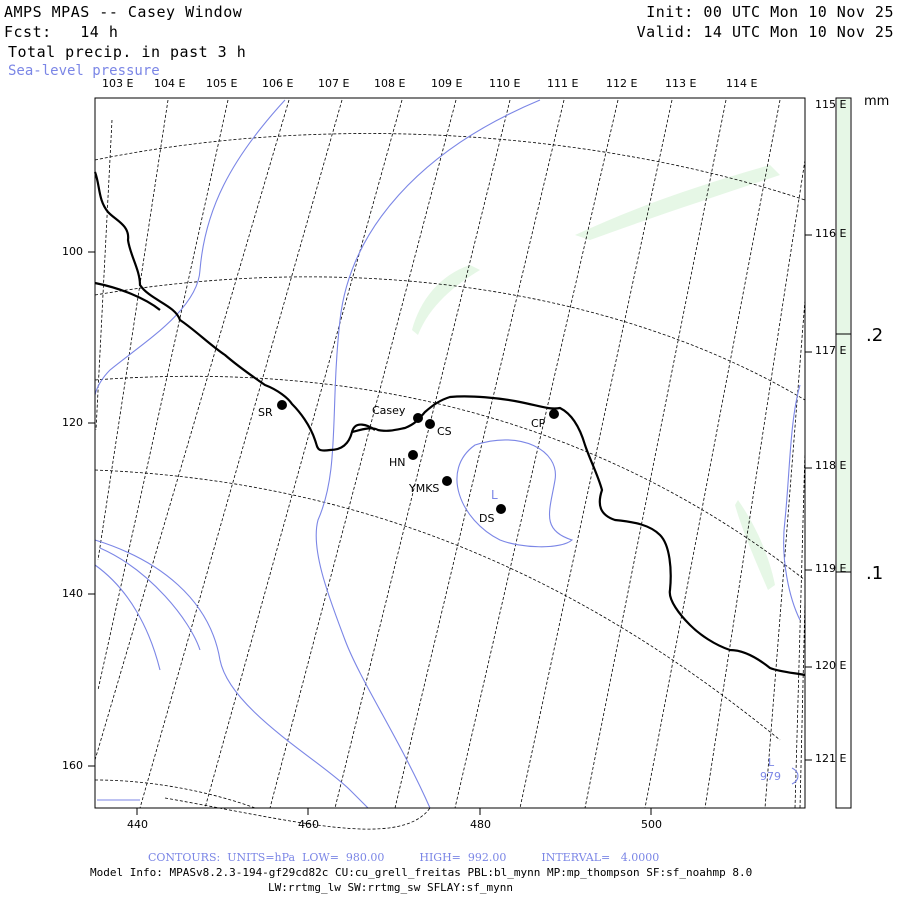  What do you see at coordinates (222, 83) in the screenshot?
I see `lon-label-top: 105 E` at bounding box center [222, 83].